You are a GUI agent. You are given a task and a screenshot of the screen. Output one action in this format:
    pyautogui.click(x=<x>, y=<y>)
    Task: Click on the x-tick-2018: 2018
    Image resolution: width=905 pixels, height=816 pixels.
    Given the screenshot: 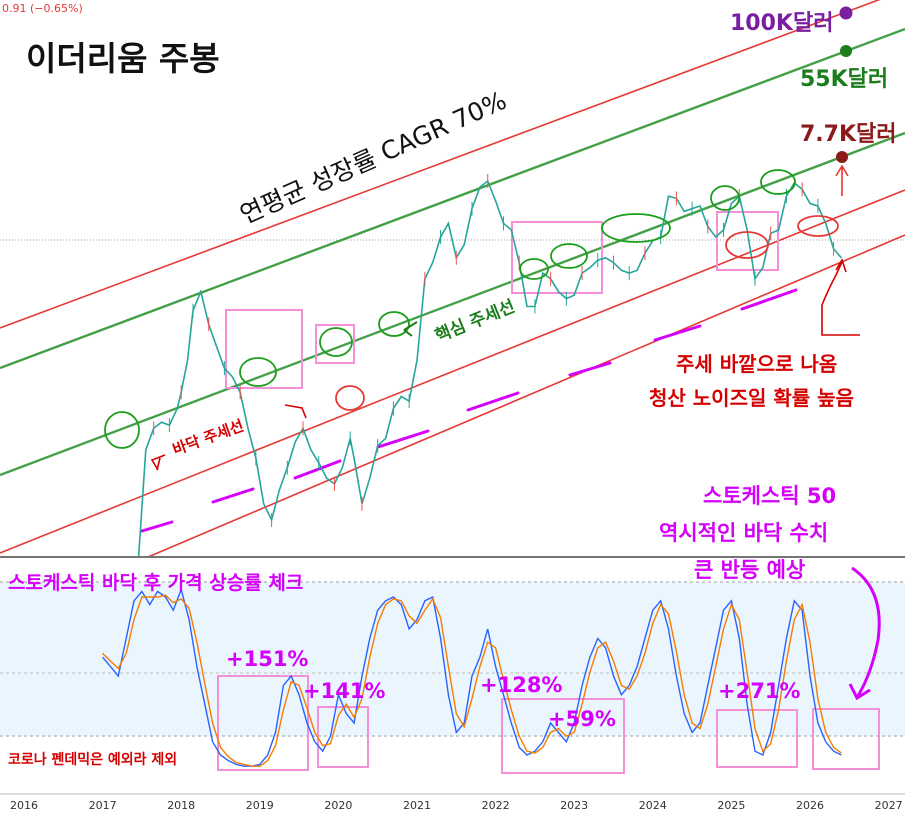 What is the action you would take?
    pyautogui.click(x=181, y=805)
    